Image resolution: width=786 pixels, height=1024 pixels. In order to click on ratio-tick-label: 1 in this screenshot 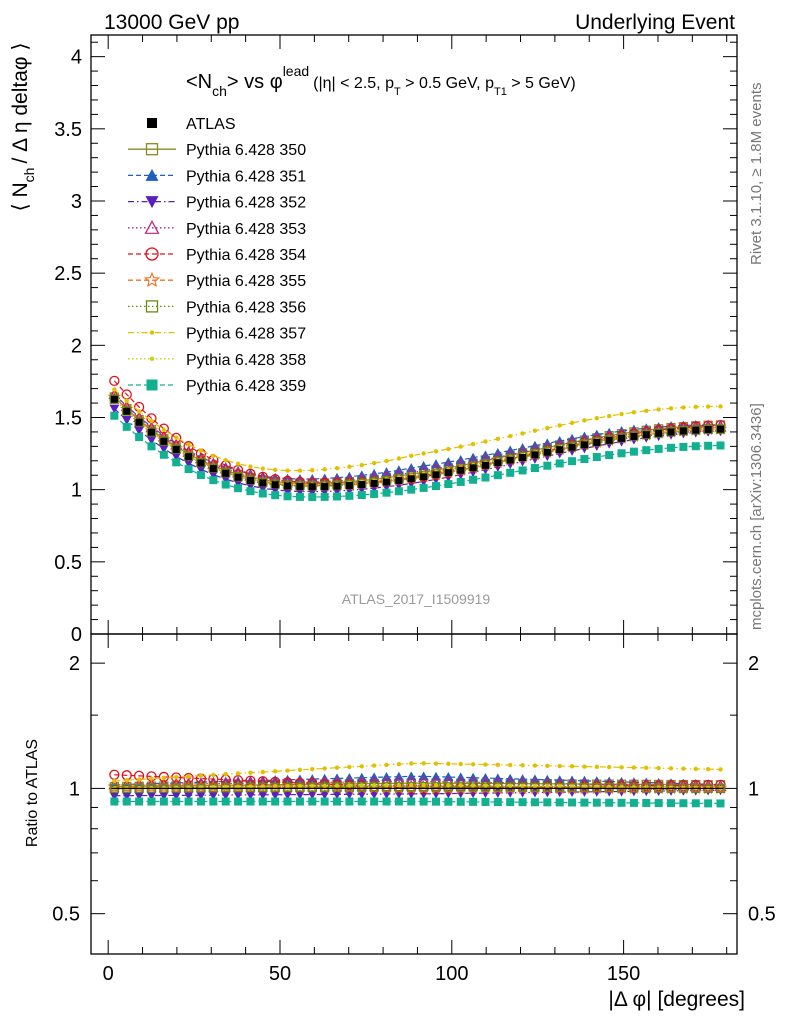, I will do `click(74, 789)`.